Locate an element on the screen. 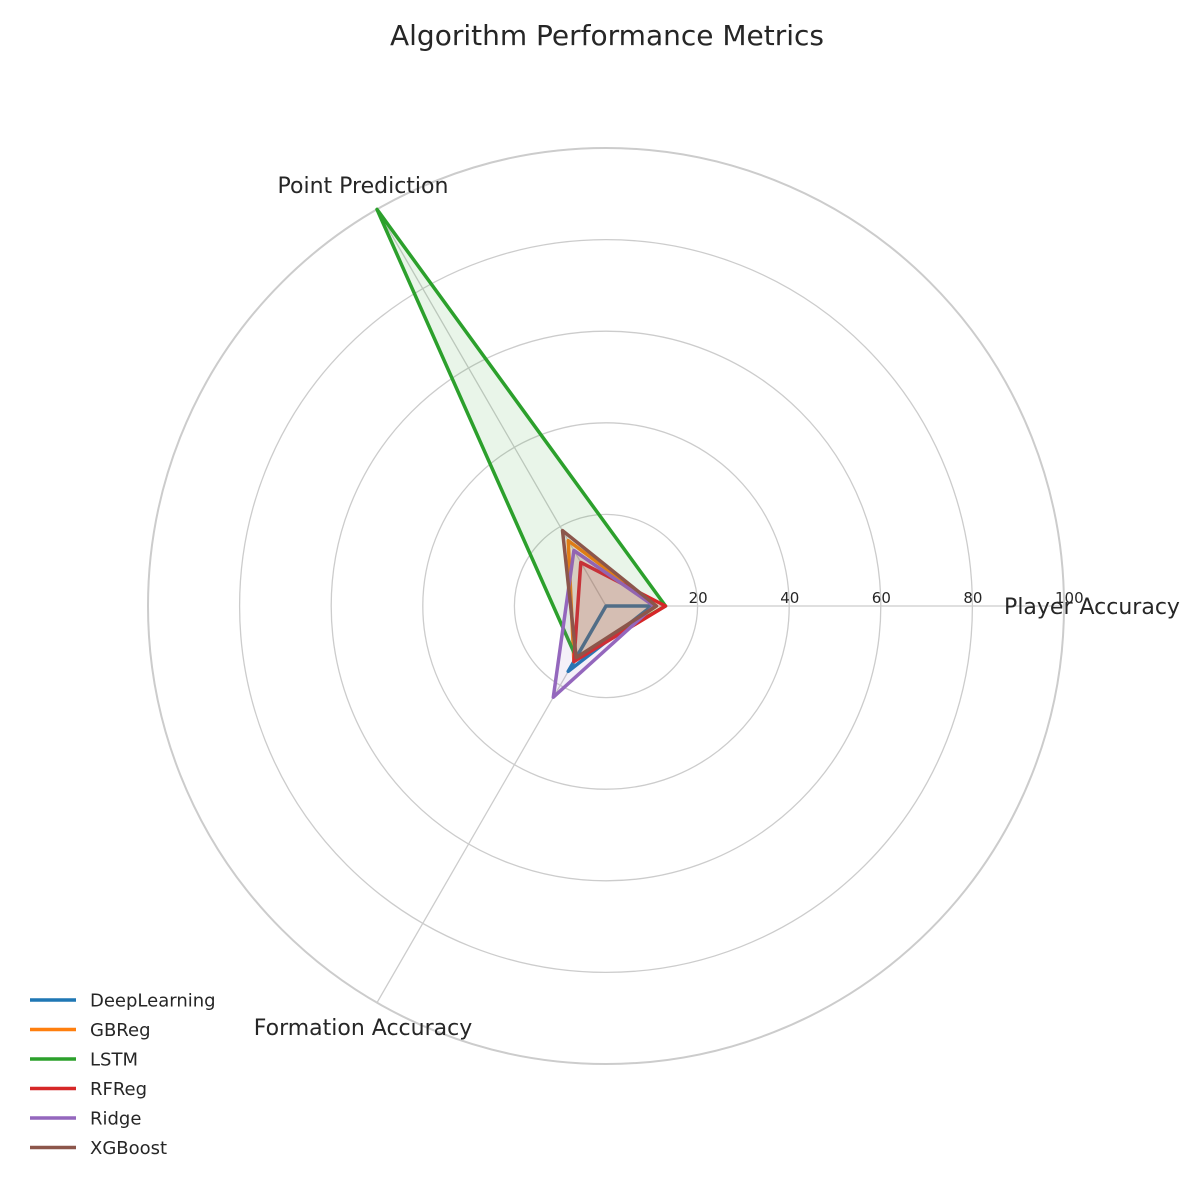 Image resolution: width=1200 pixels, height=1200 pixels. tick-label-100: 100 is located at coordinates (1069, 598).